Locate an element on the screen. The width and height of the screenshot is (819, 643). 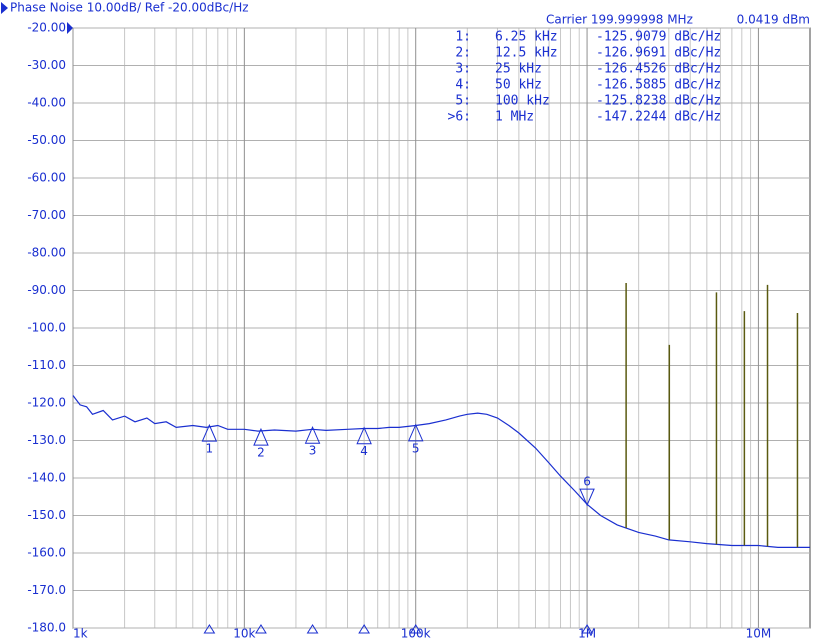
marker-value: -126.9691 dBc/Hz is located at coordinates (658, 53).